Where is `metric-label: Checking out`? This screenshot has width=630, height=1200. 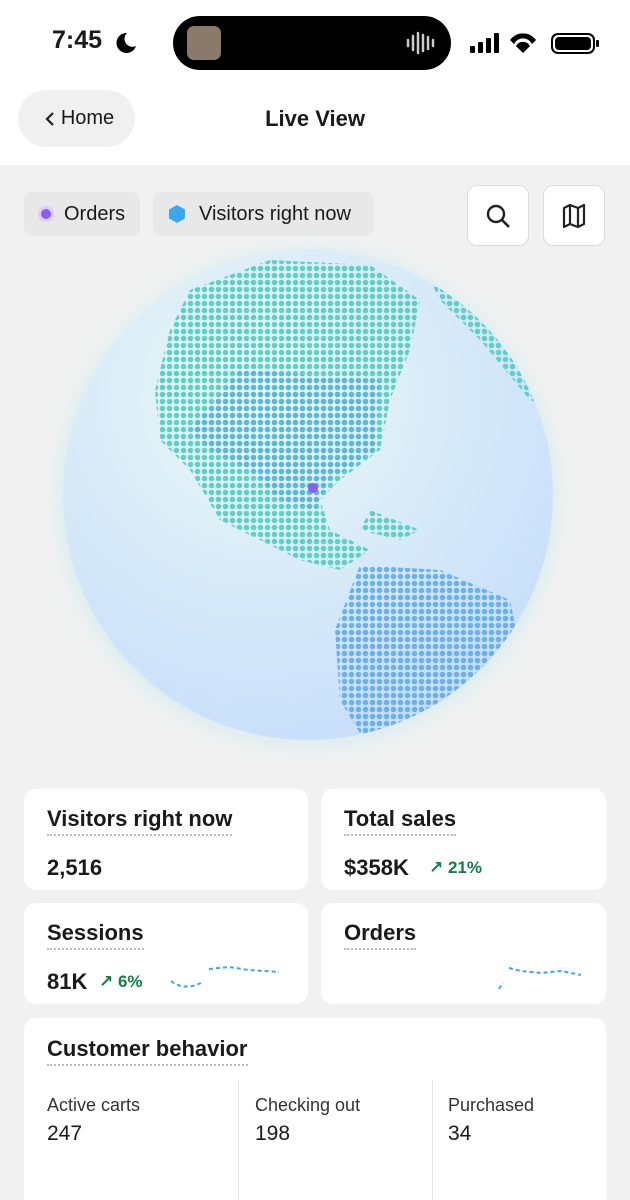
metric-label: Checking out is located at coordinates (308, 1105).